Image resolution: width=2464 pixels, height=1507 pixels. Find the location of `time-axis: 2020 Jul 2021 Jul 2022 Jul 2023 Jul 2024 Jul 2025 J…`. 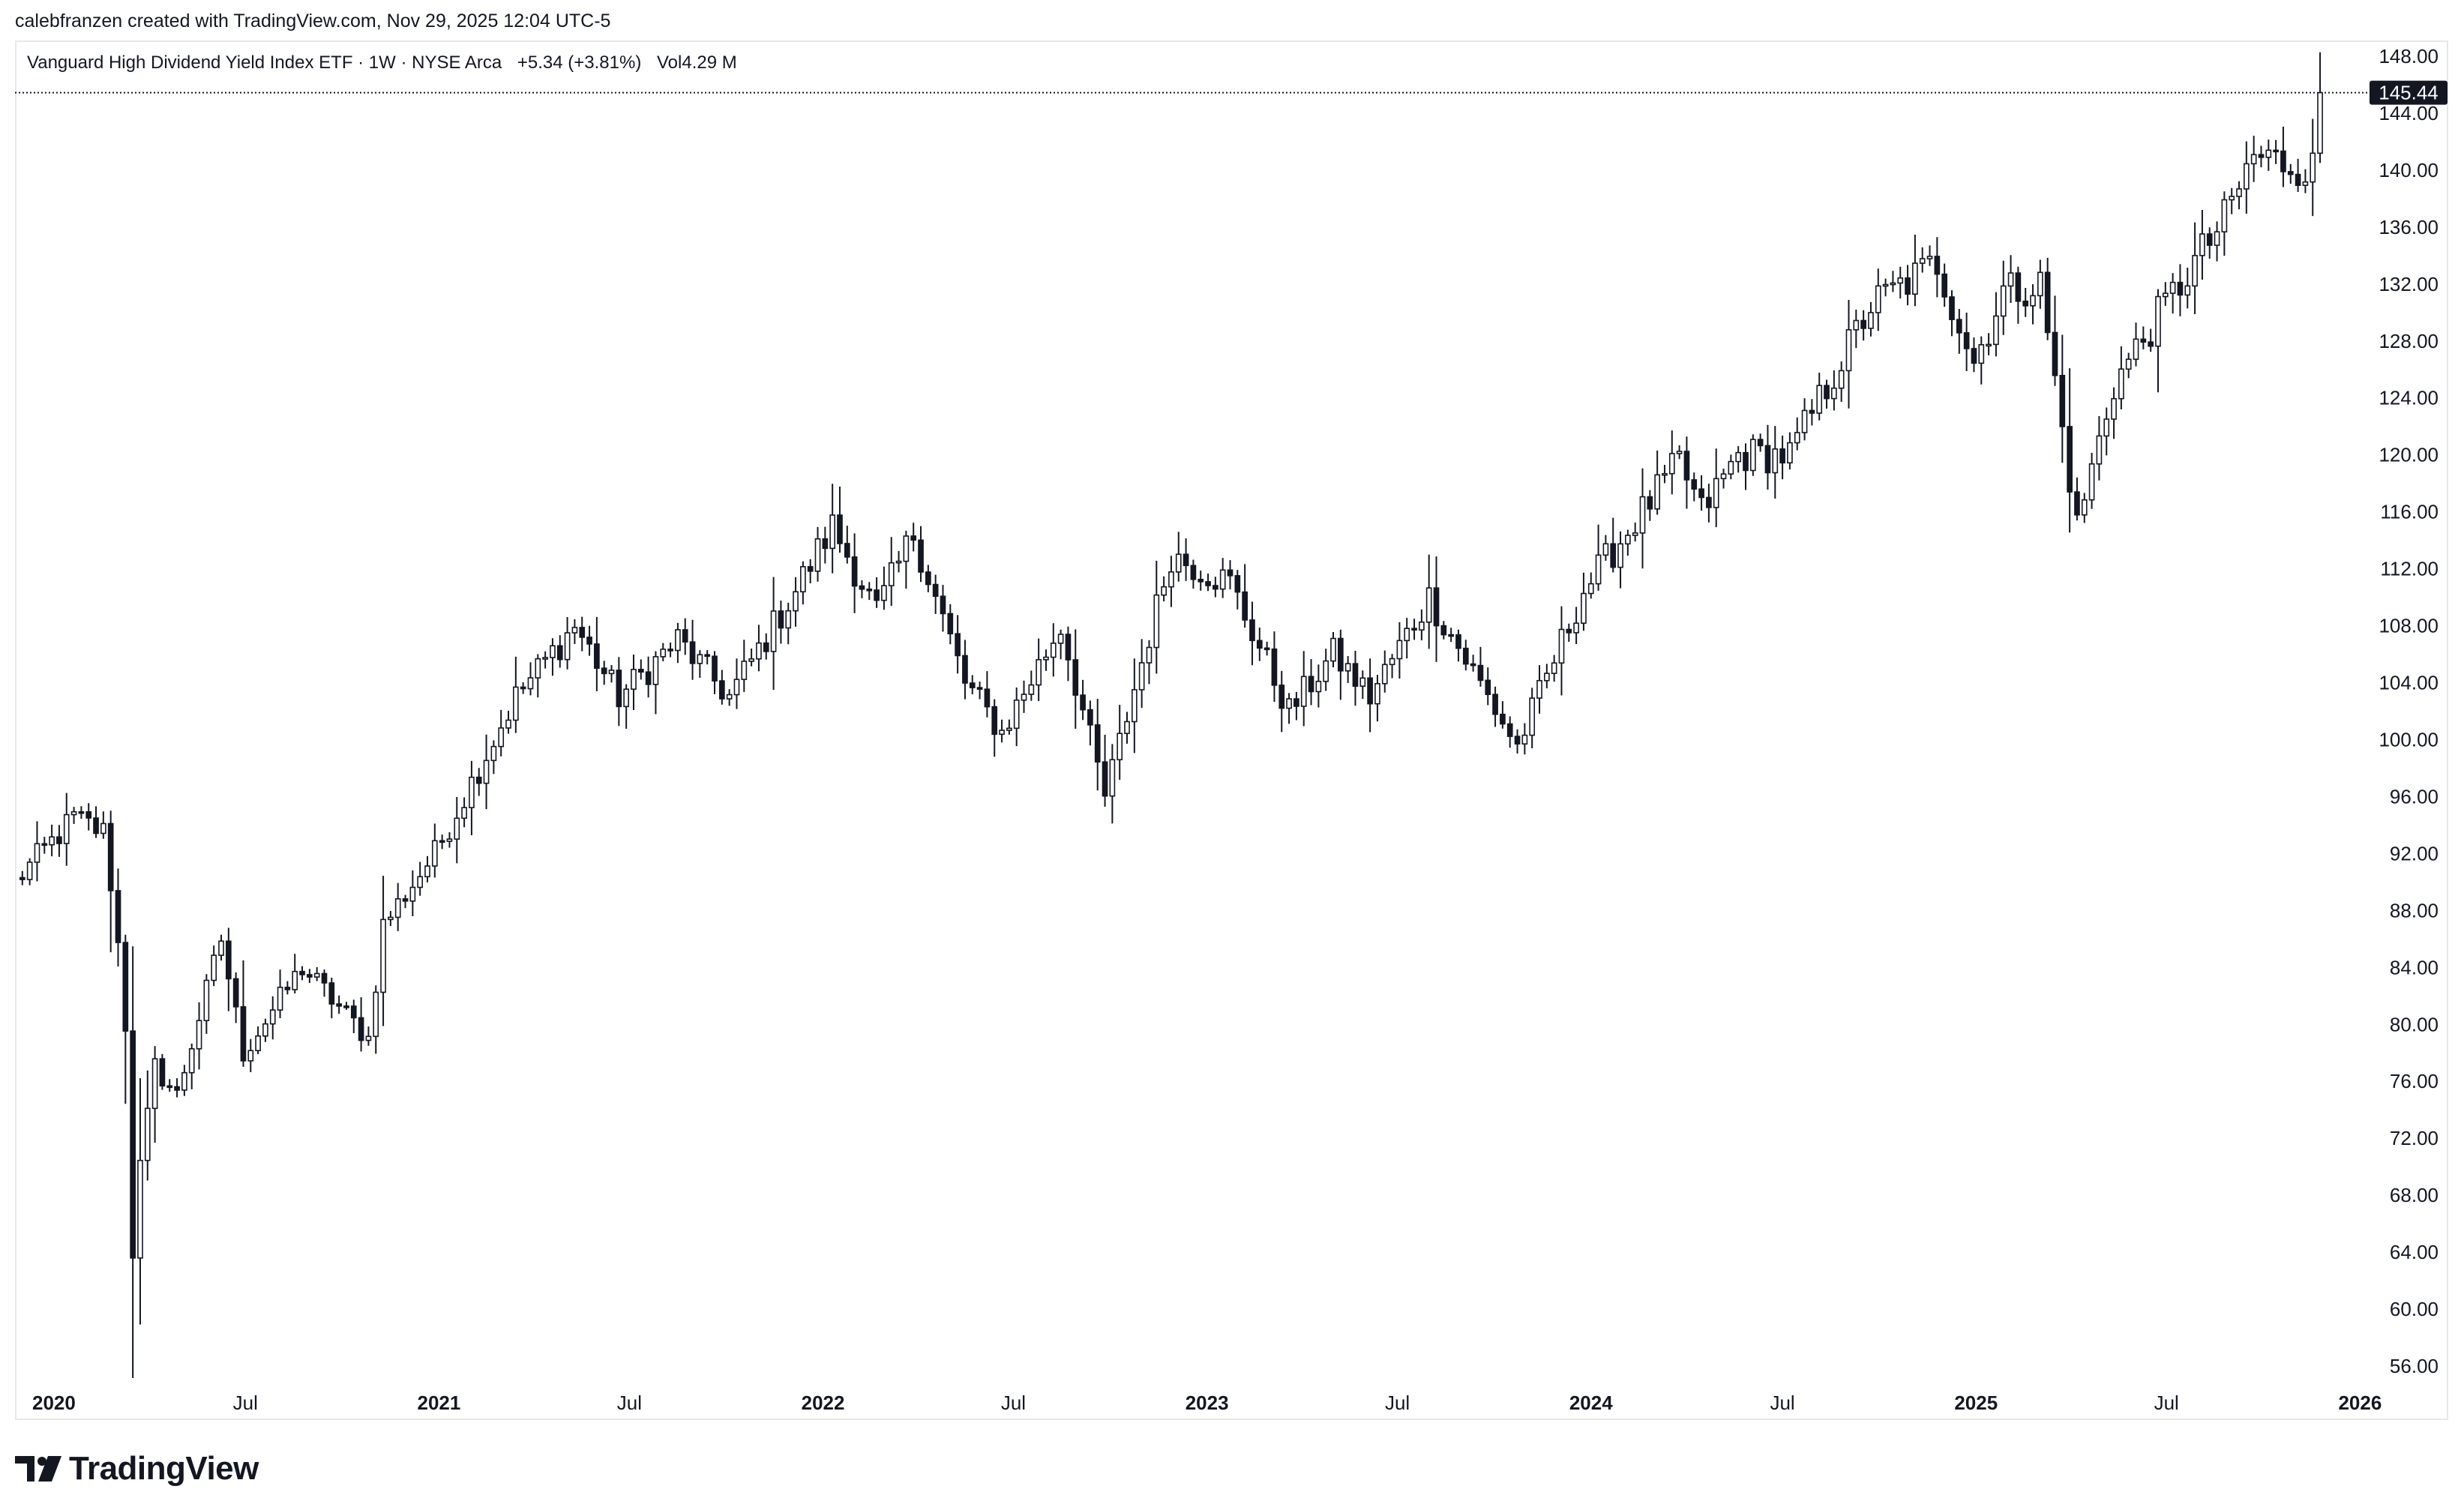

time-axis: 2020 Jul 2021 Jul 2022 Jul 2023 Jul 2024 Jul 2025 J… is located at coordinates (1207, 1403).